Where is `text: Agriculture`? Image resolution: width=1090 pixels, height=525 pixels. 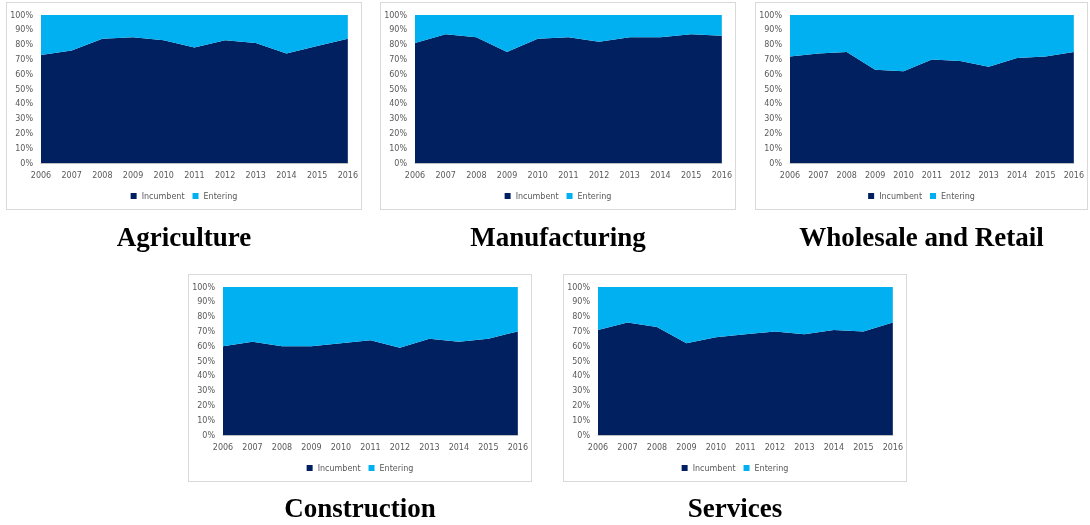 text: Agriculture is located at coordinates (184, 237).